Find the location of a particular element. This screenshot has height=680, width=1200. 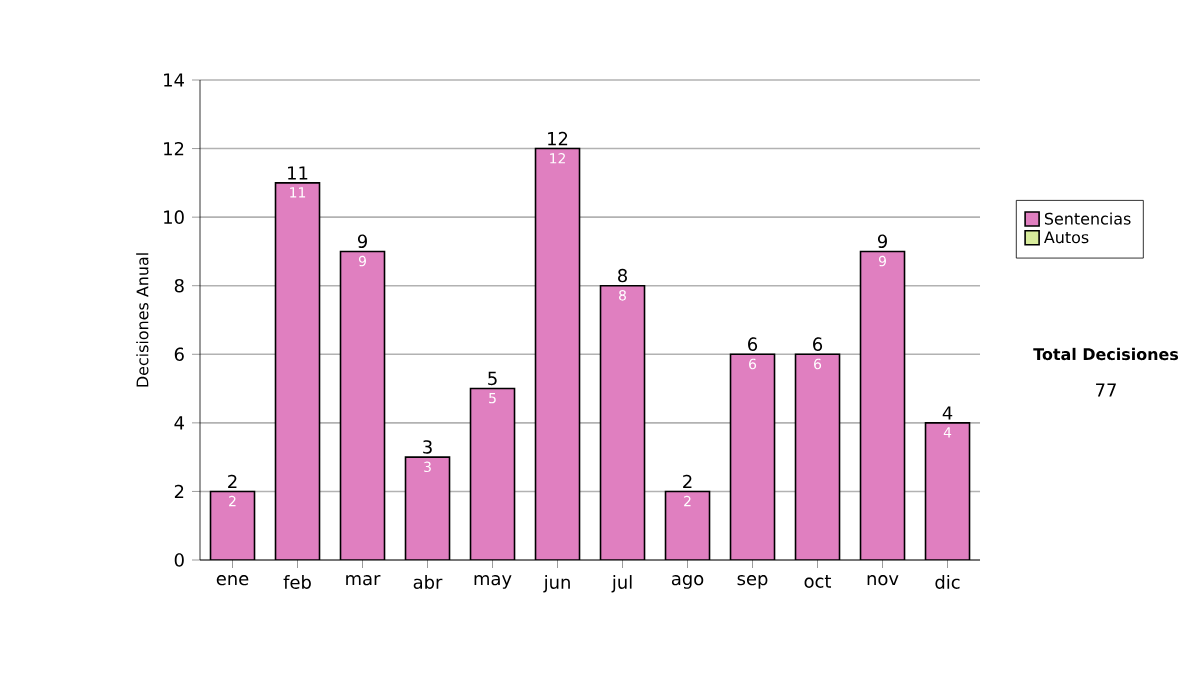

x-tick-label: jul is located at coordinates (621, 584).